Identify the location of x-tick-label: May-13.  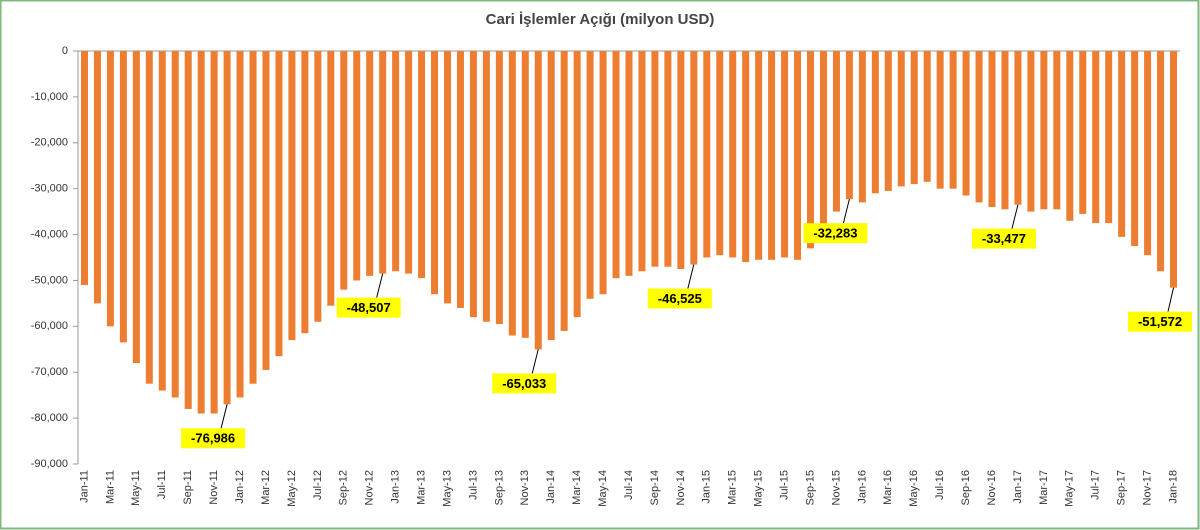
(447, 488).